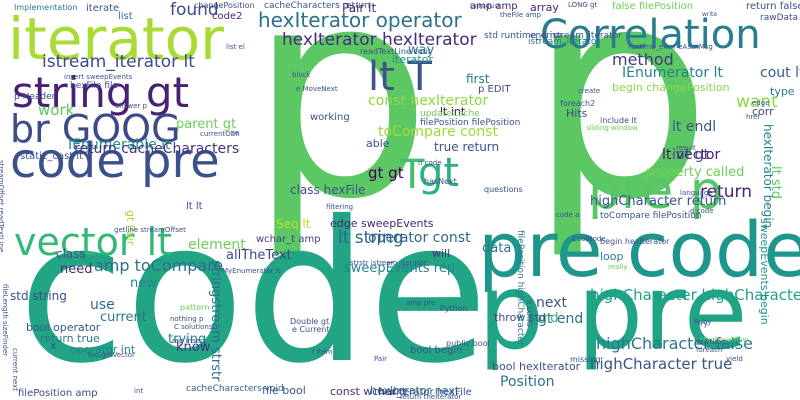 This screenshot has width=800, height=400. What do you see at coordinates (757, 102) in the screenshot?
I see `cloud-word-want: want` at bounding box center [757, 102].